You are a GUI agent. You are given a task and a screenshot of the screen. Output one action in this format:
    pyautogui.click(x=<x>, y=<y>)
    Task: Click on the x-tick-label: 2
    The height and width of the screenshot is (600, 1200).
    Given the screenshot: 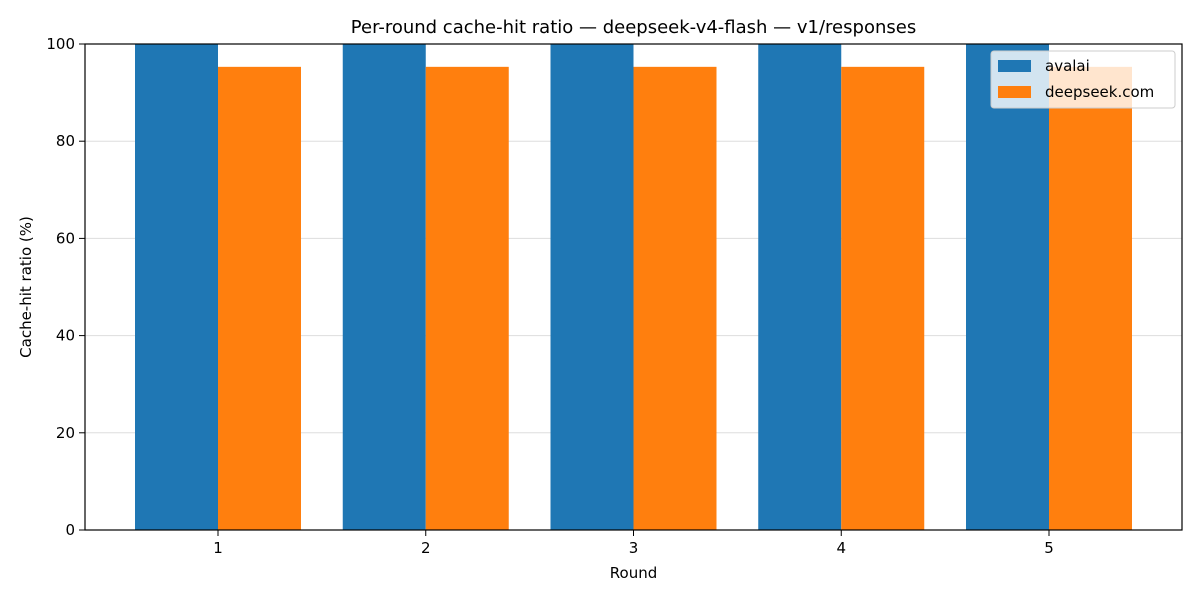 What is the action you would take?
    pyautogui.click(x=426, y=548)
    